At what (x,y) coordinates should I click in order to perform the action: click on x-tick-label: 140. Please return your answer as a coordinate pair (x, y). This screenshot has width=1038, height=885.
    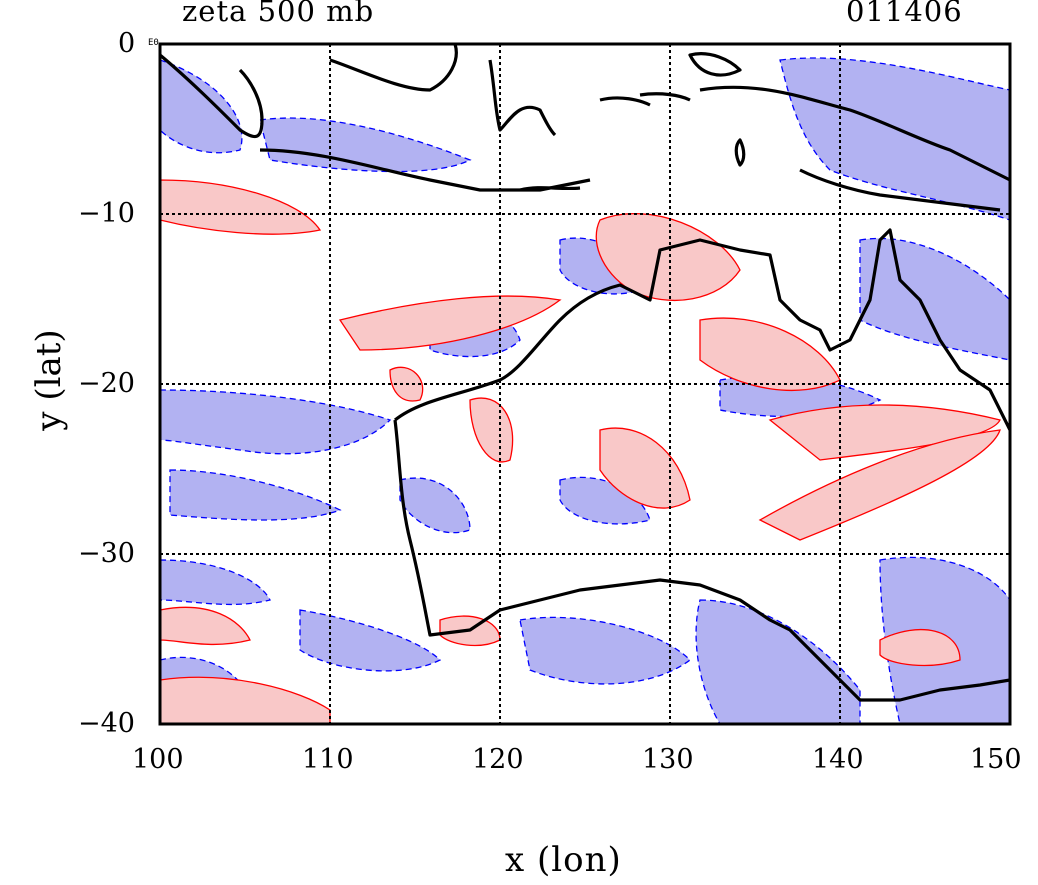
    Looking at the image, I should click on (838, 759).